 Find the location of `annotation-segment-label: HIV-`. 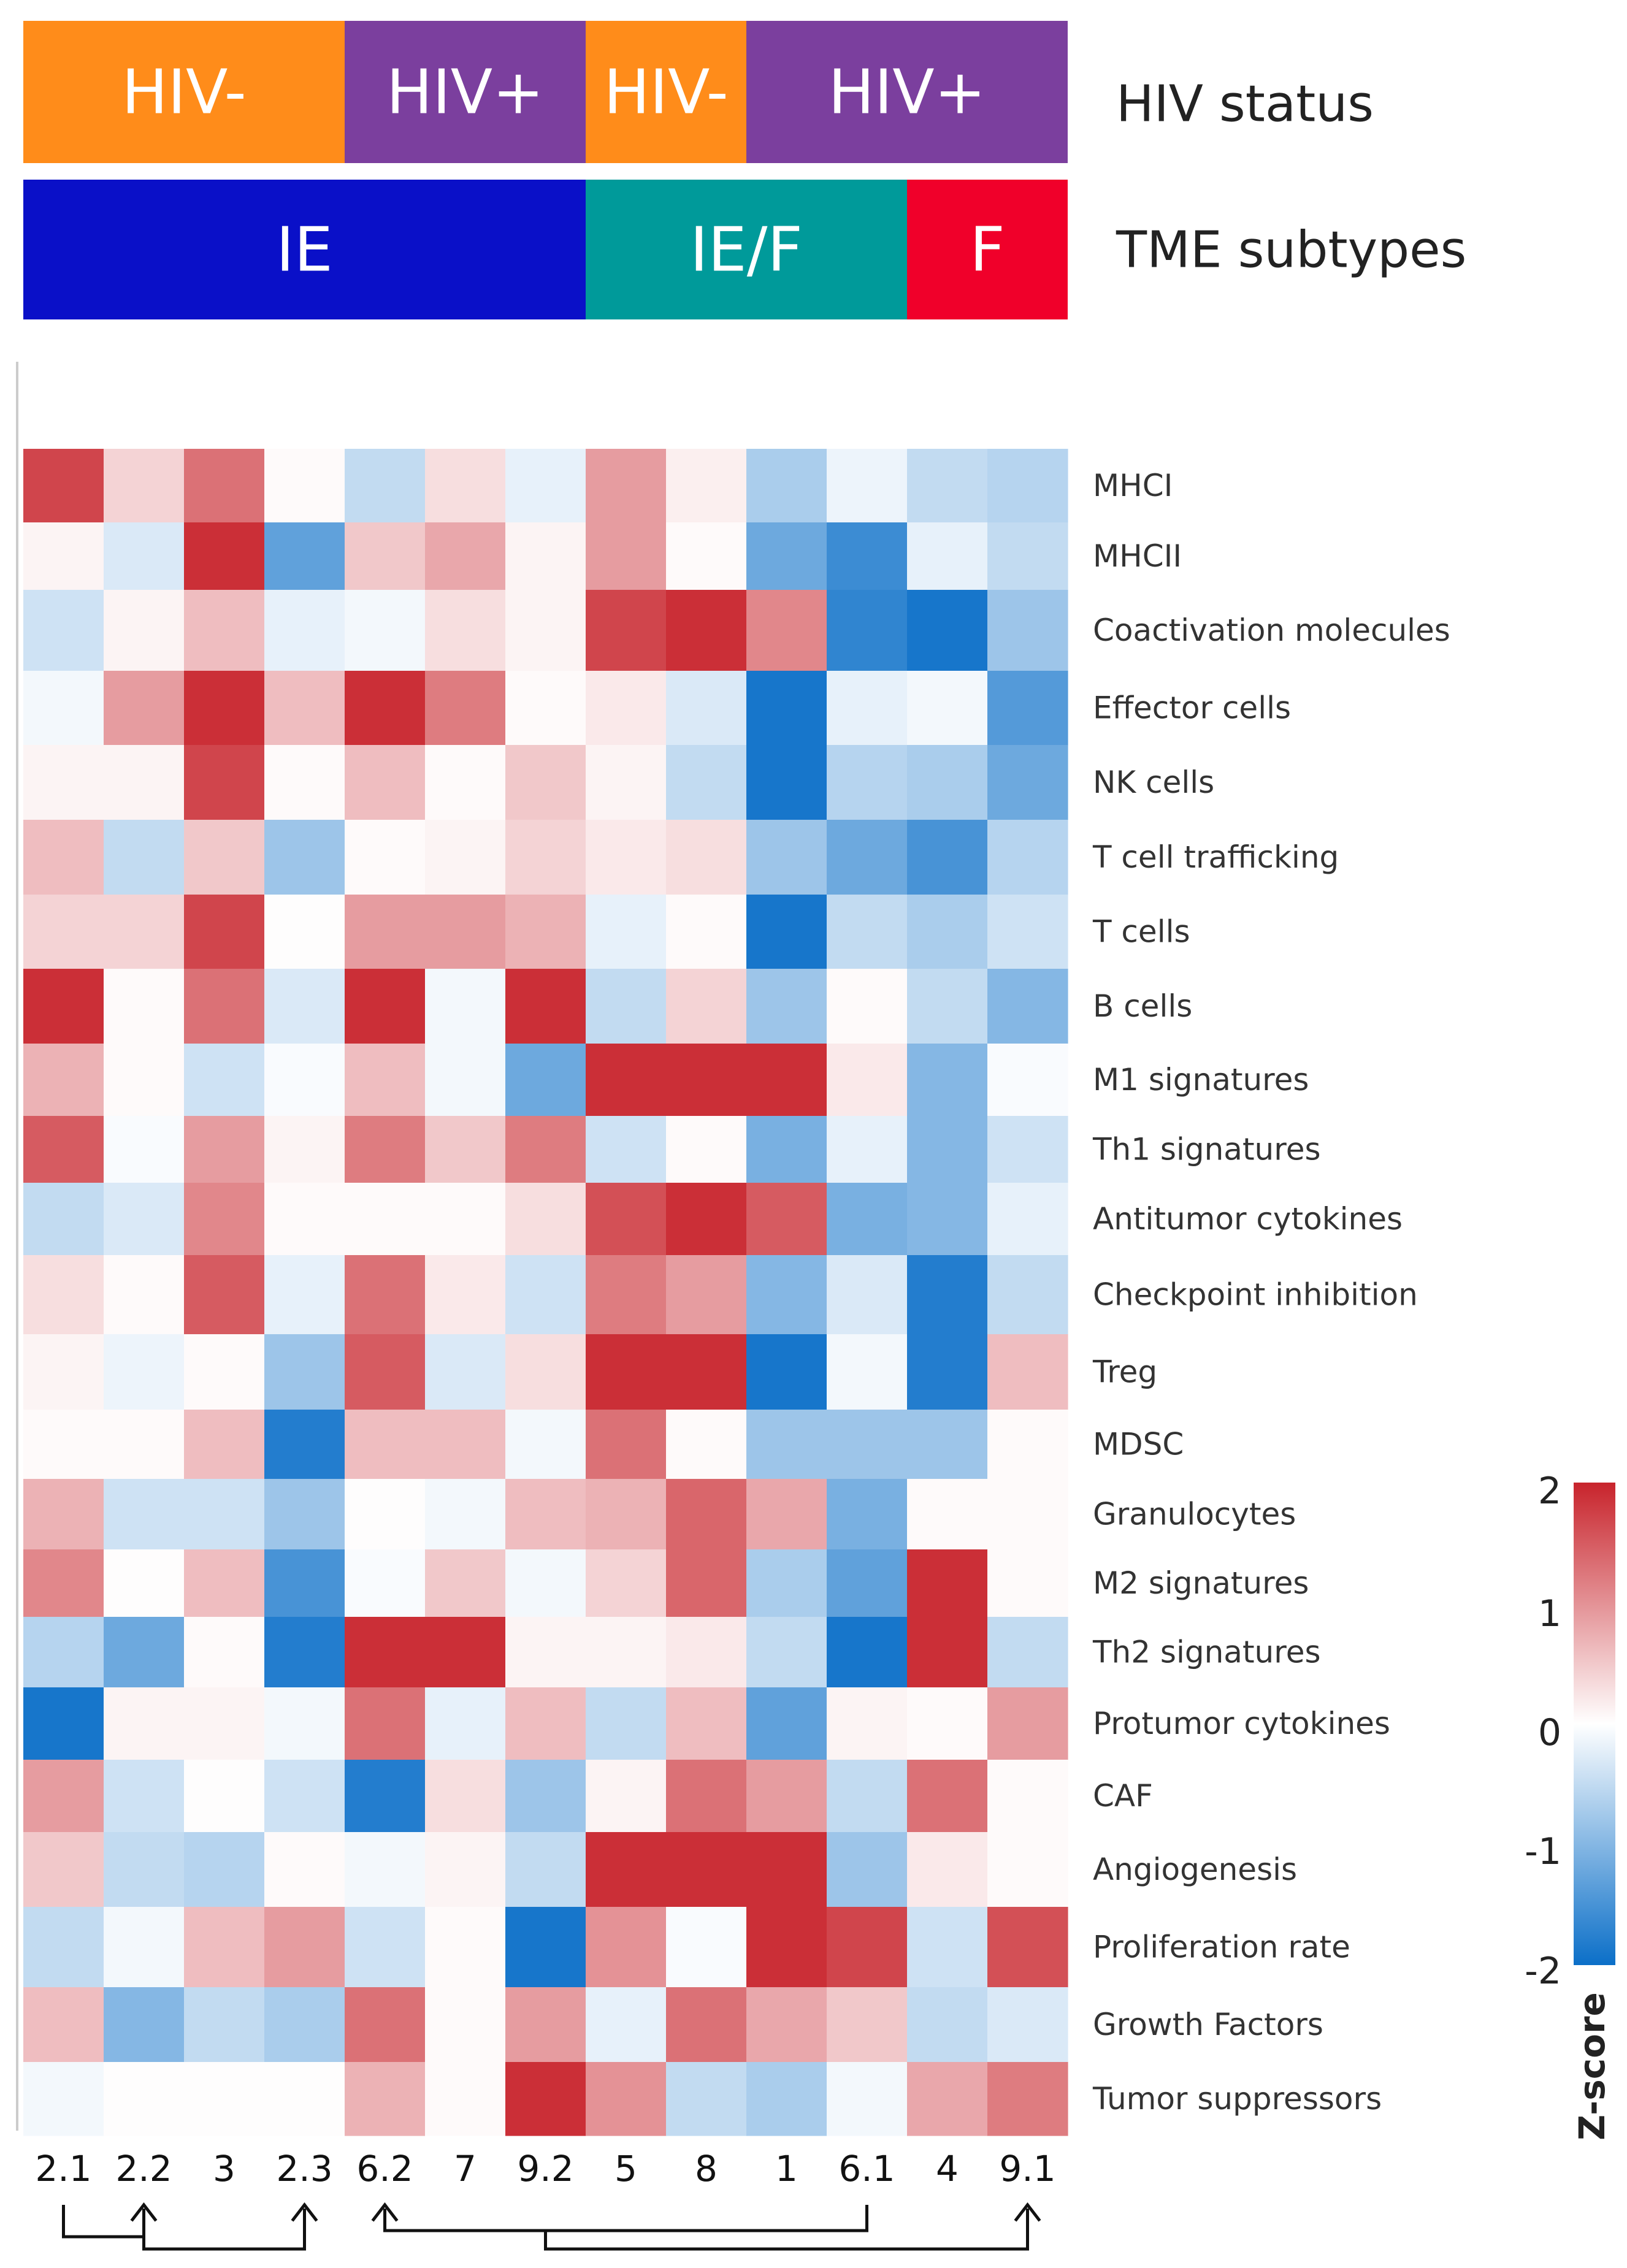

annotation-segment-label: HIV- is located at coordinates (183, 92).